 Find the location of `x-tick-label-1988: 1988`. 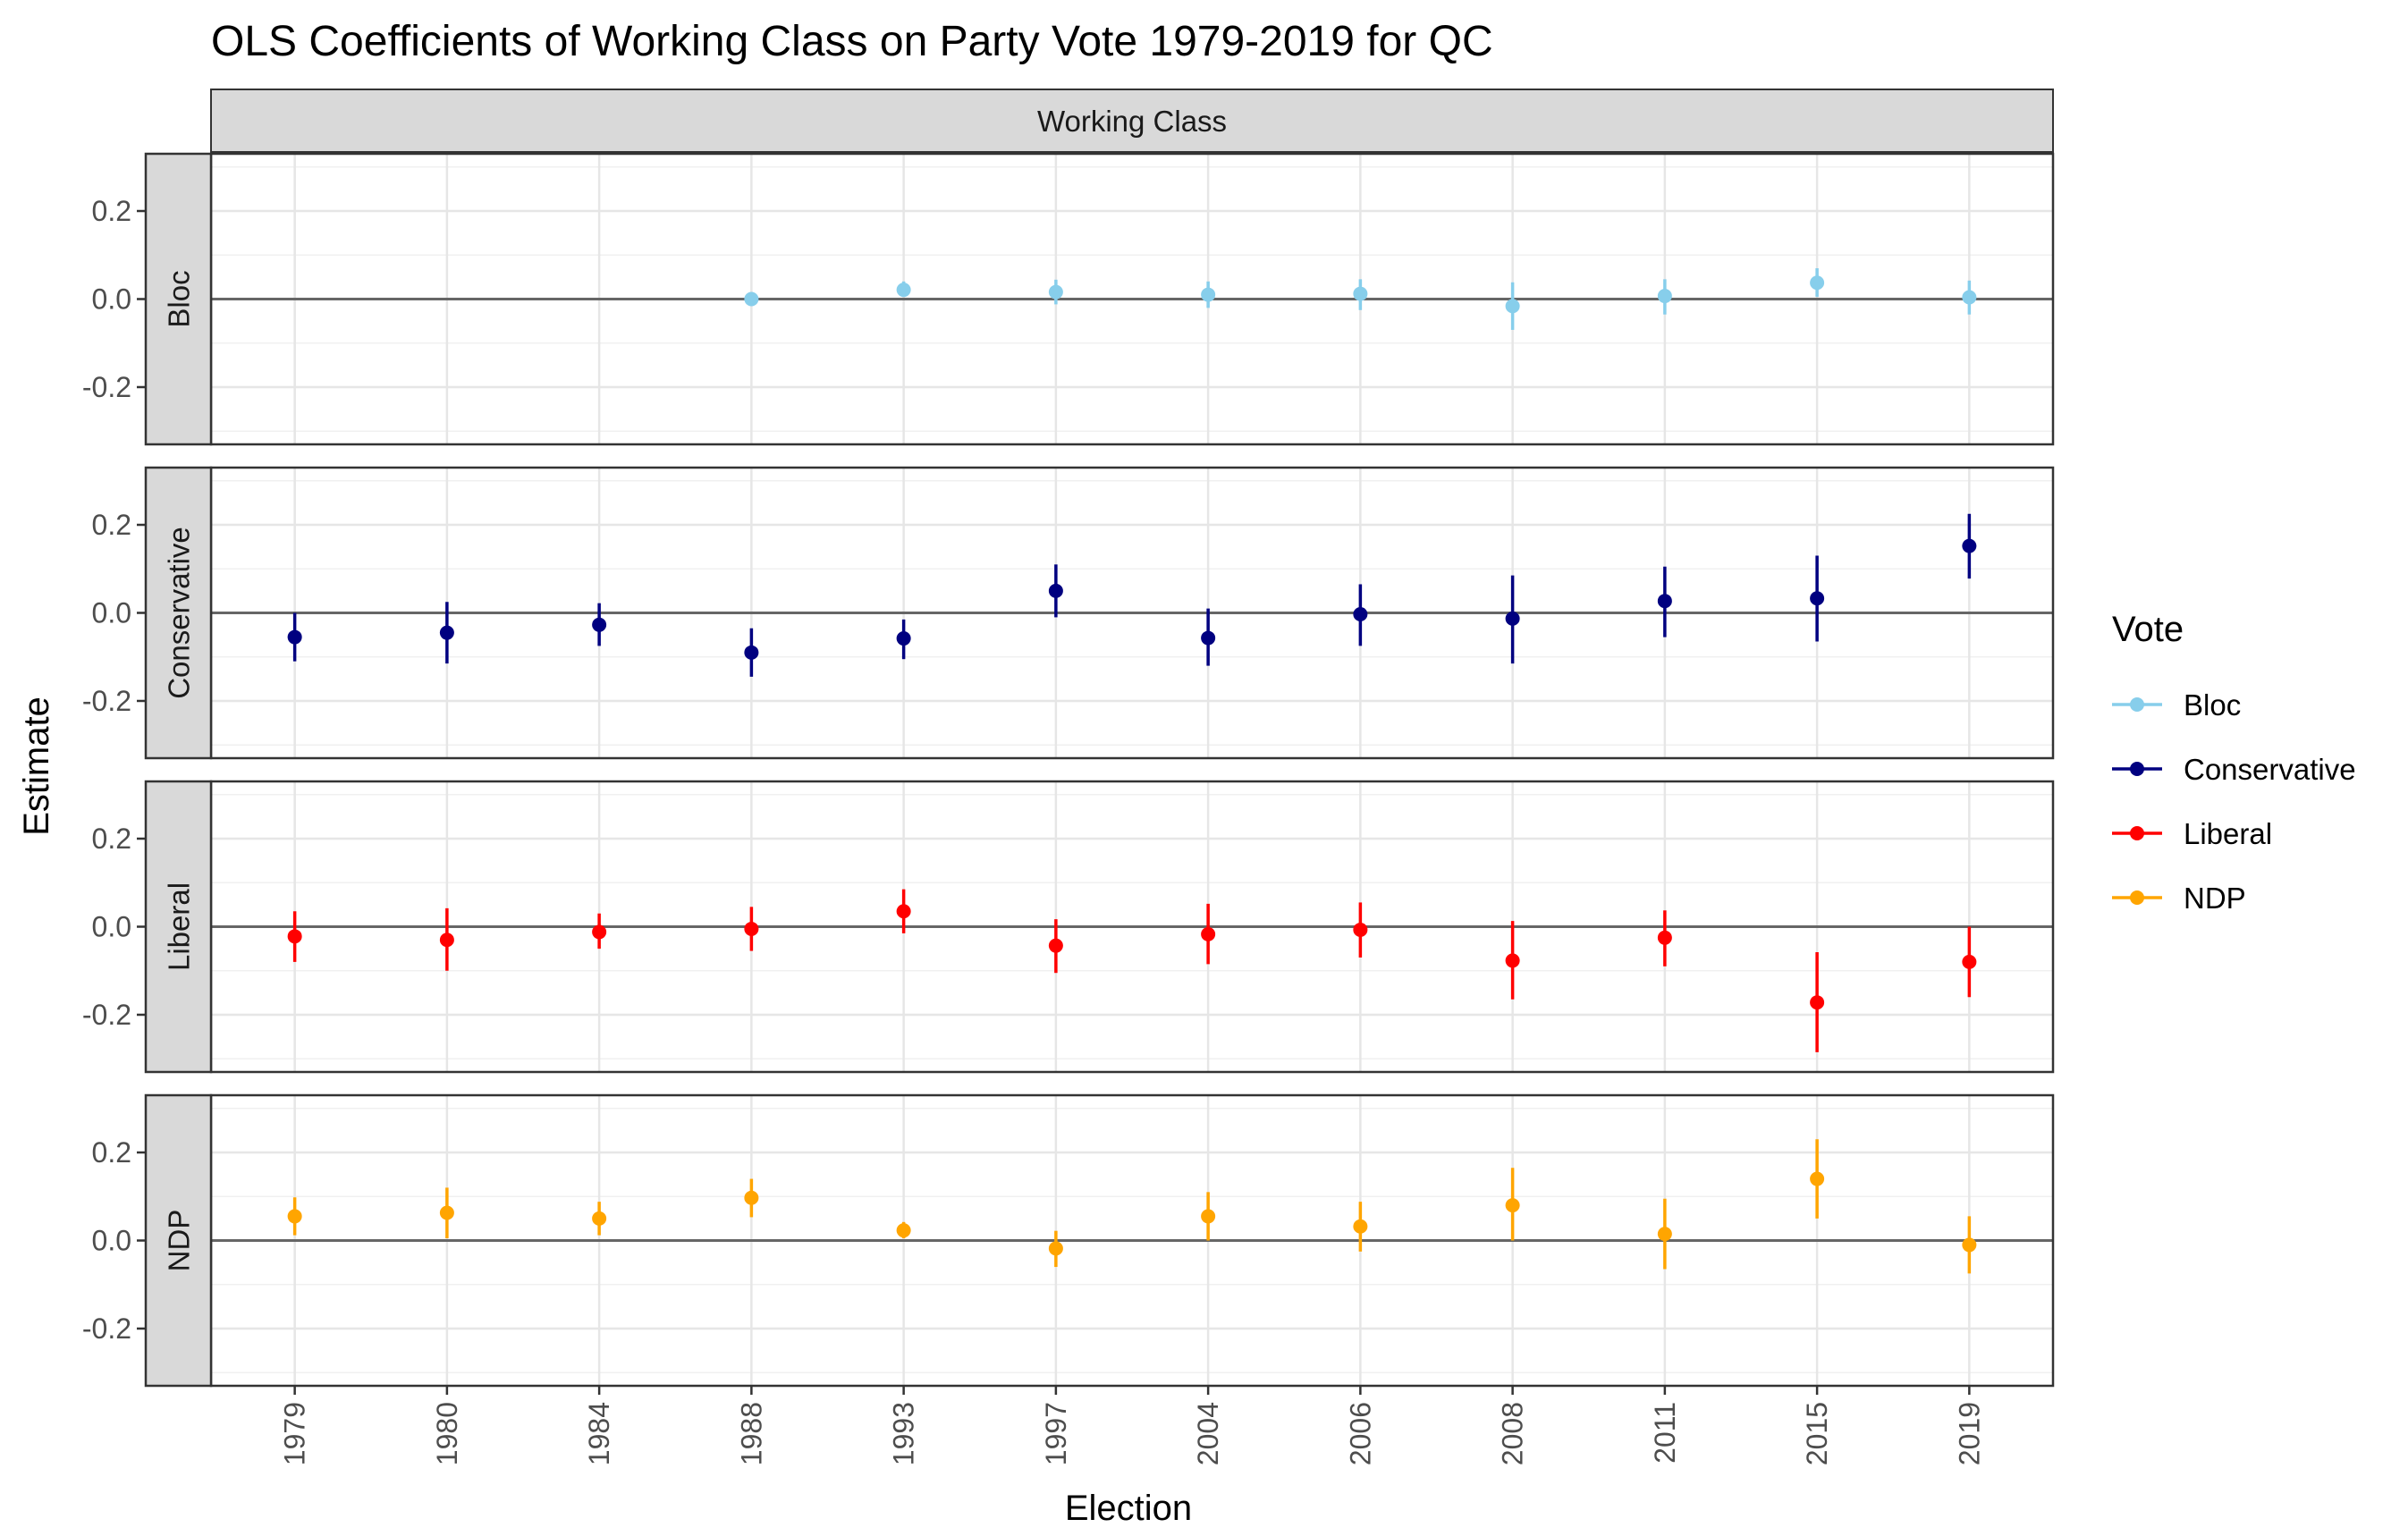

x-tick-label-1988: 1988 is located at coordinates (751, 1433).